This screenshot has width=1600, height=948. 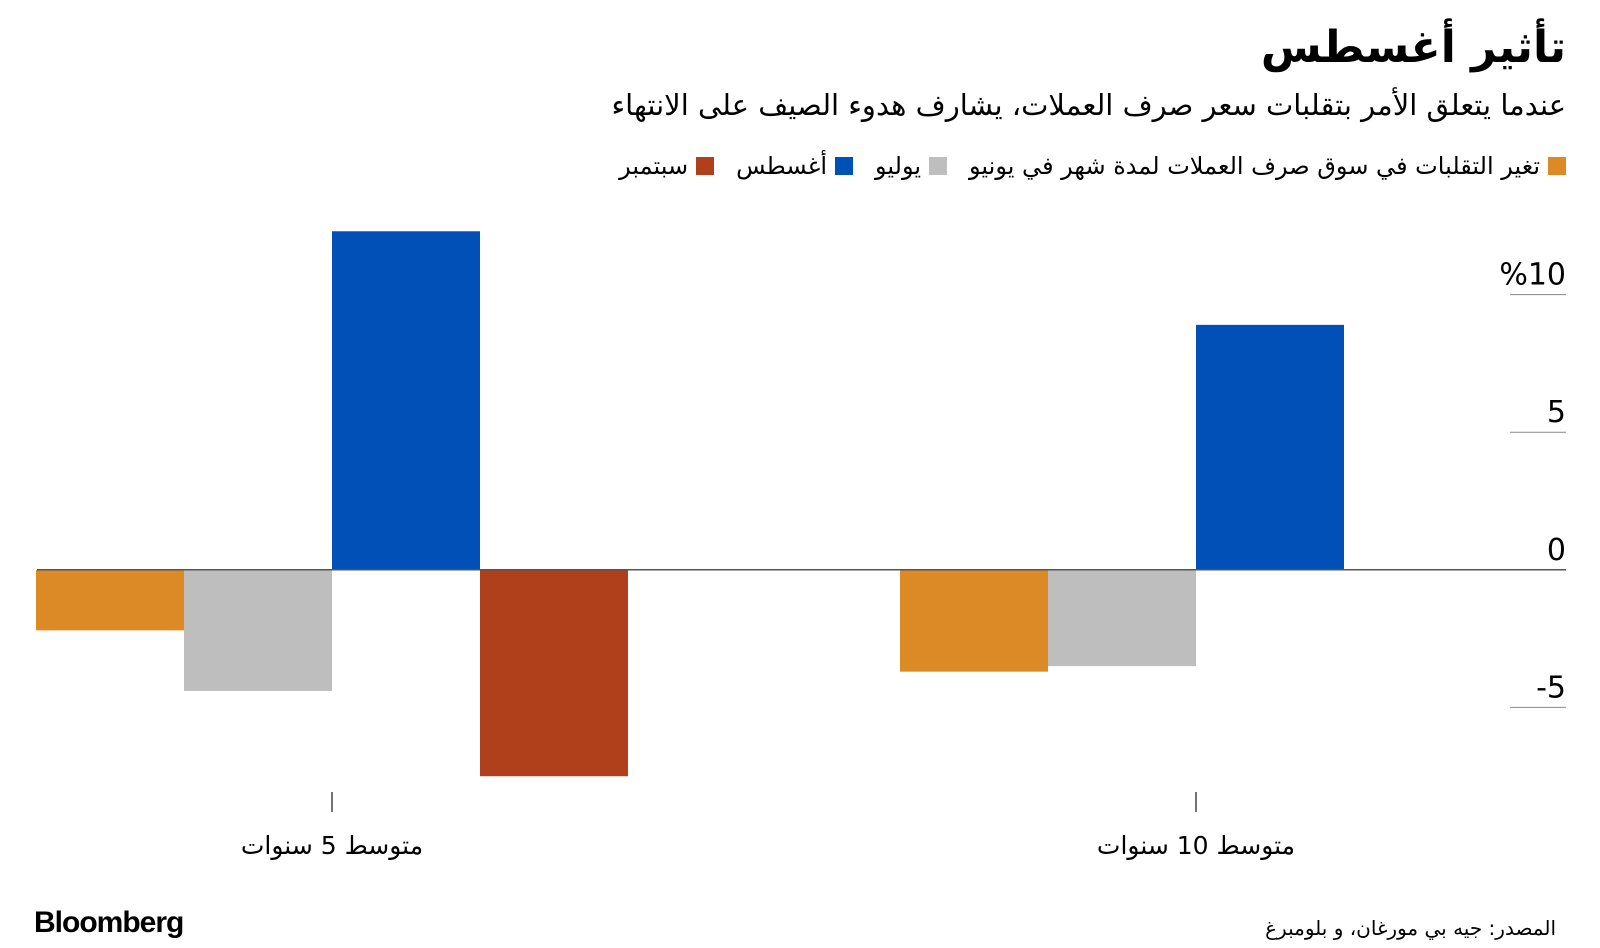 What do you see at coordinates (1556, 550) in the screenshot?
I see `y-tick-label: 0` at bounding box center [1556, 550].